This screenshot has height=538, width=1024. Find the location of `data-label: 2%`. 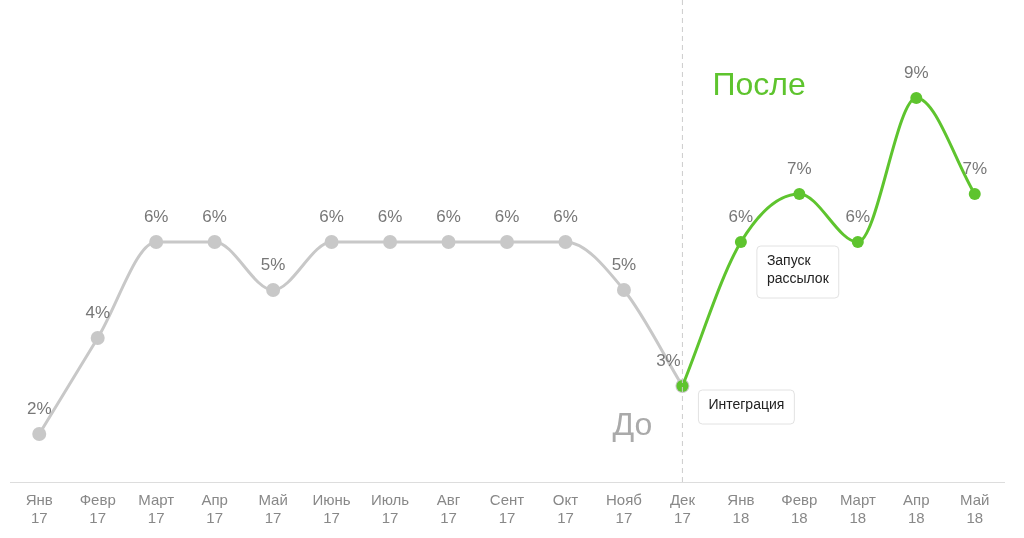

data-label: 2% is located at coordinates (39, 409).